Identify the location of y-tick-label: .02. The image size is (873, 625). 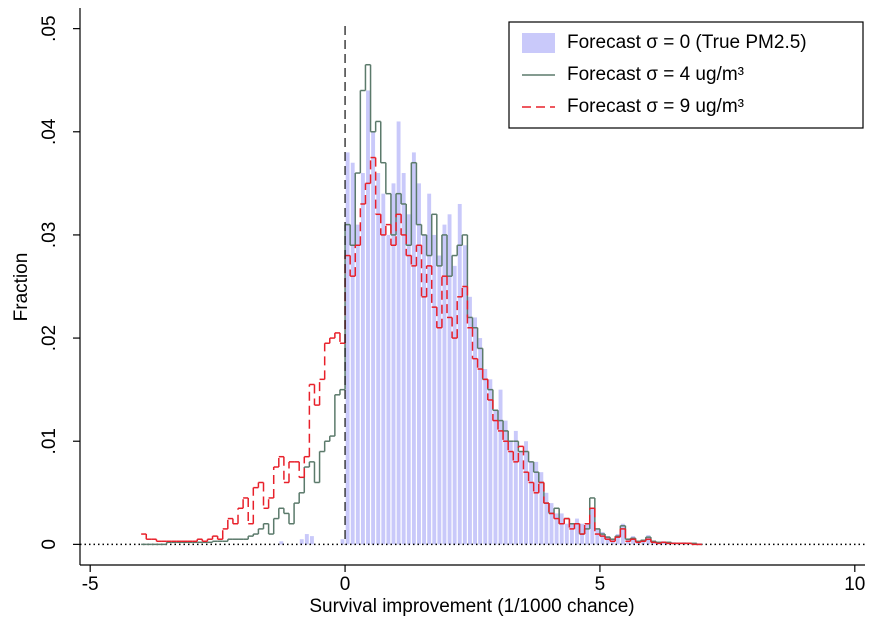
(49, 338).